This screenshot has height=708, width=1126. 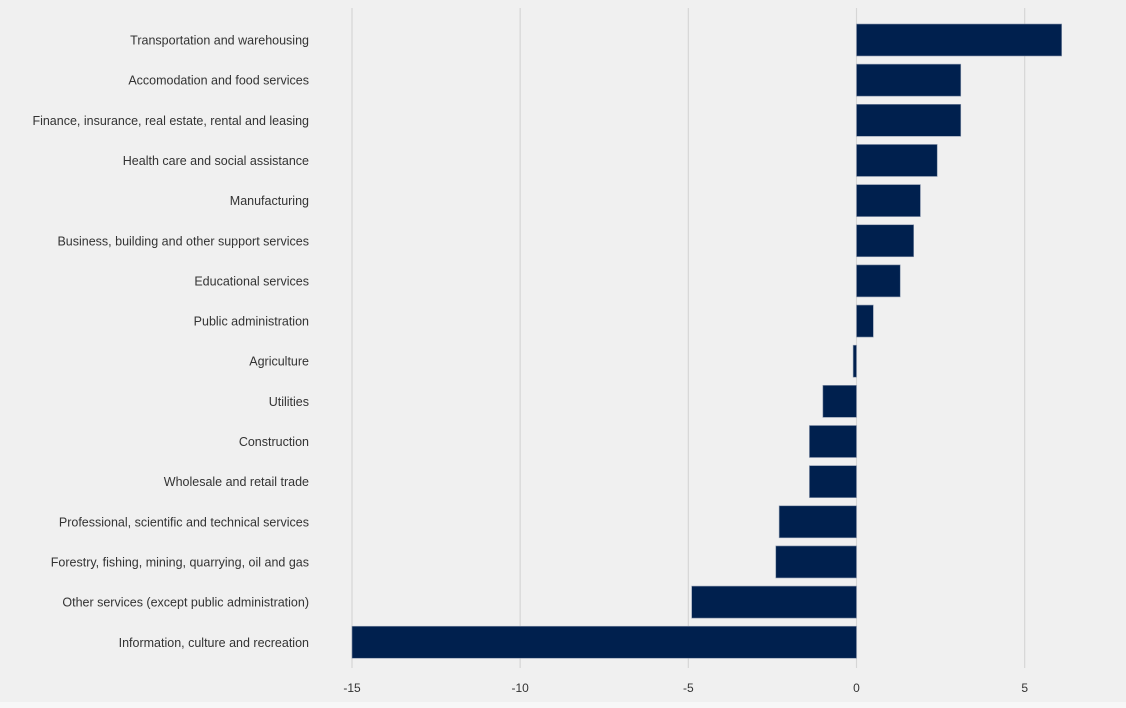 I want to click on x-tick-label: -15, so click(x=352, y=688).